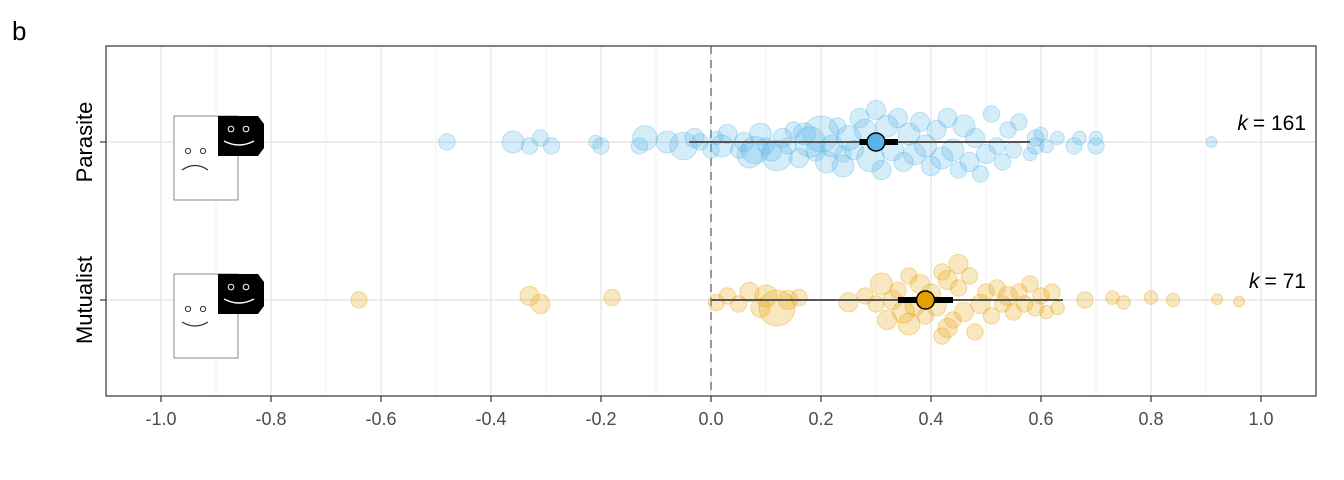 Image resolution: width=1344 pixels, height=480 pixels. I want to click on k-value: = 71, so click(1285, 281).